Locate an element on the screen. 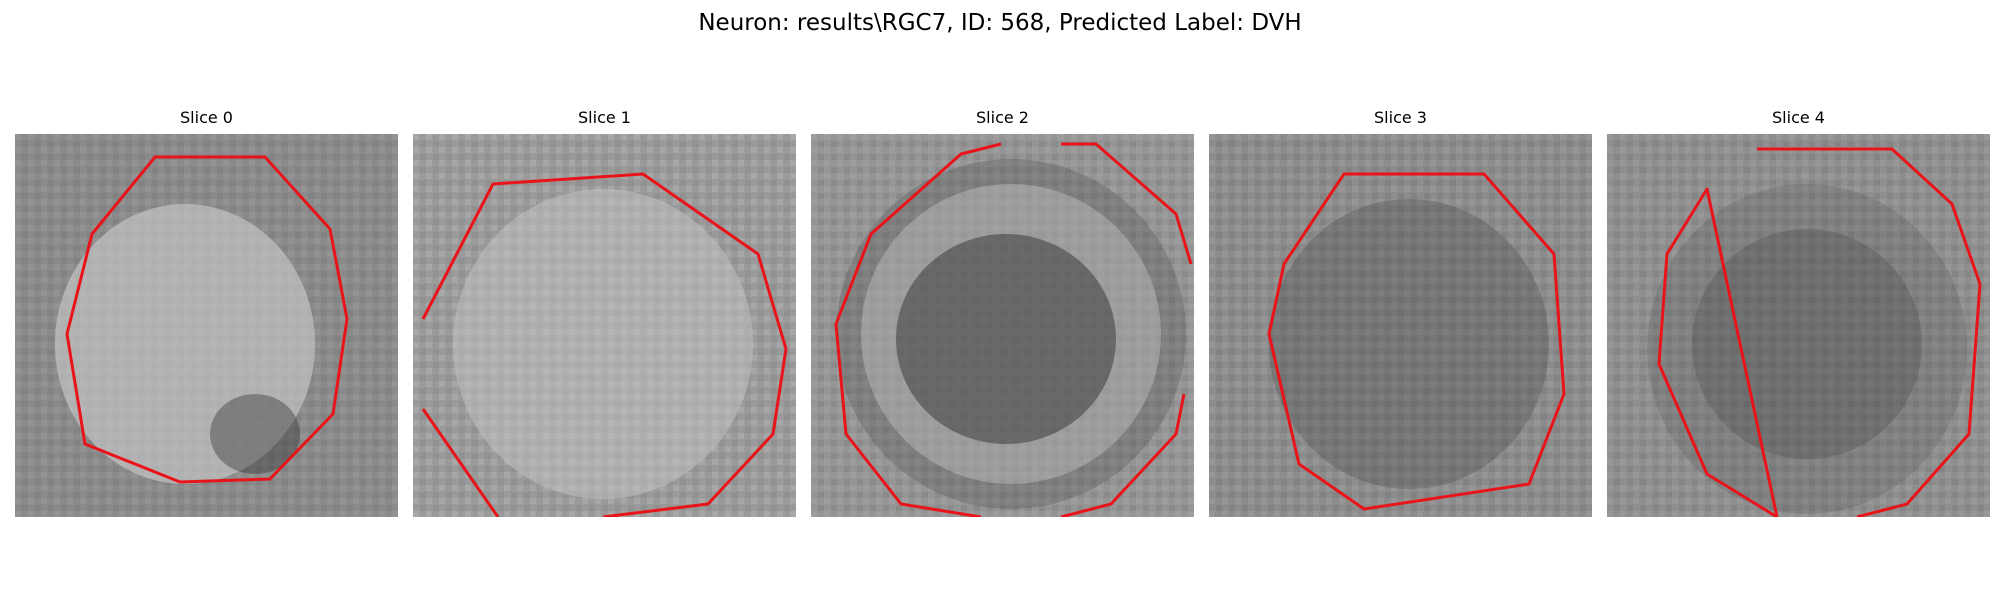 This screenshot has width=2000, height=600. slice-1-image is located at coordinates (604, 325).